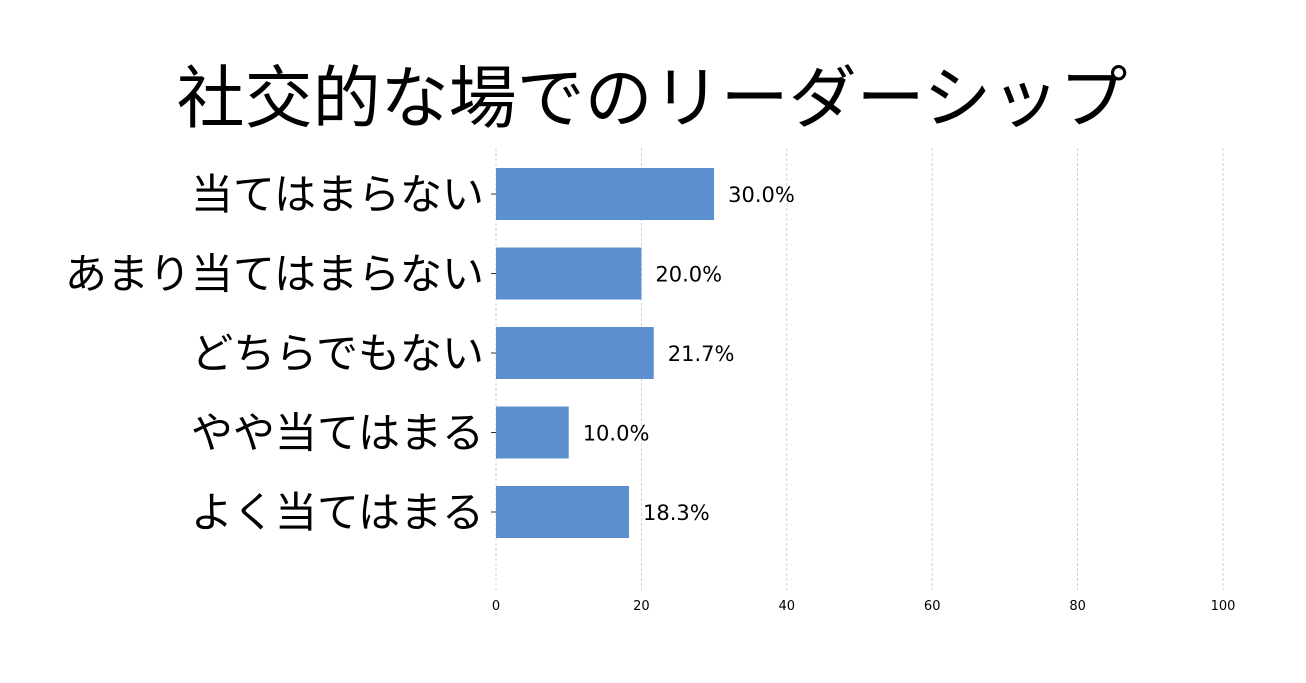 Image resolution: width=1306 pixels, height=683 pixels. I want to click on data-label: 10.0%, so click(616, 434).